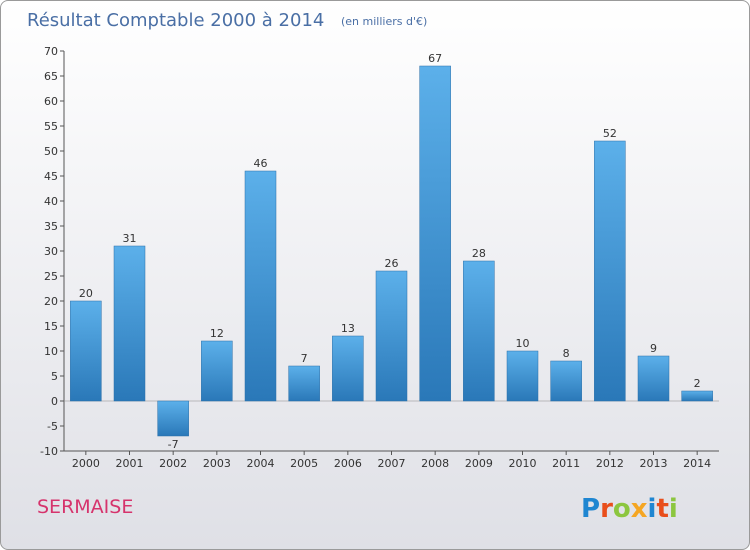 The width and height of the screenshot is (750, 550). What do you see at coordinates (697, 383) in the screenshot?
I see `value-label-2014: 2` at bounding box center [697, 383].